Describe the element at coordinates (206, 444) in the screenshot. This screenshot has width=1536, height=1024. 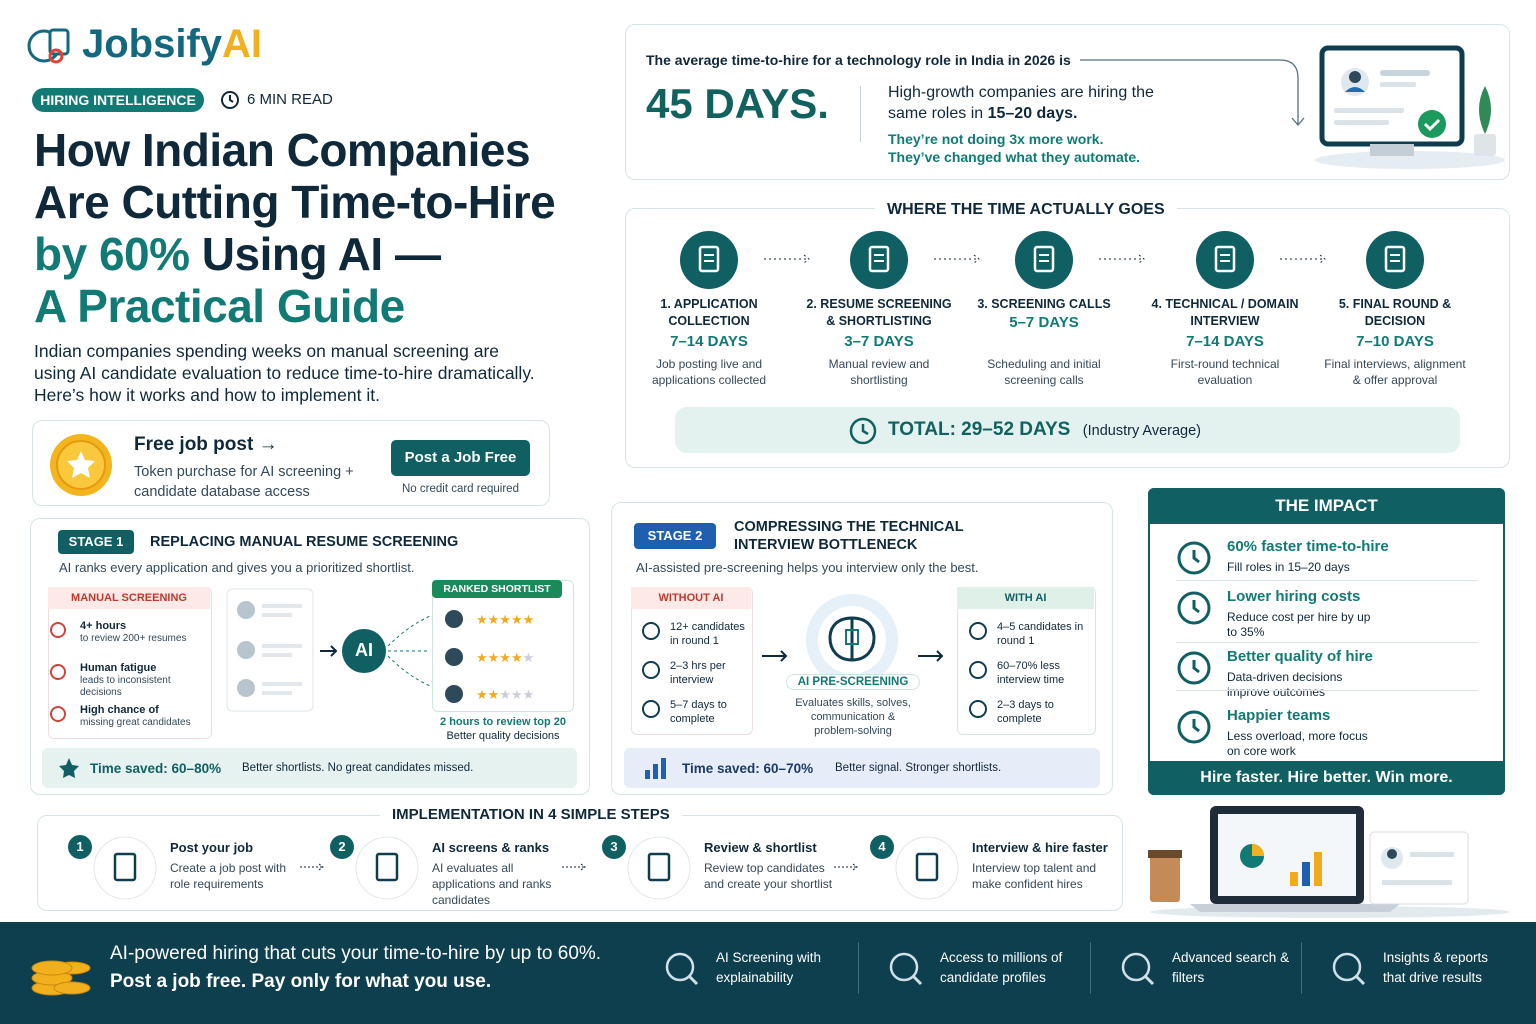
I see `promo-title: Free job post →` at that location.